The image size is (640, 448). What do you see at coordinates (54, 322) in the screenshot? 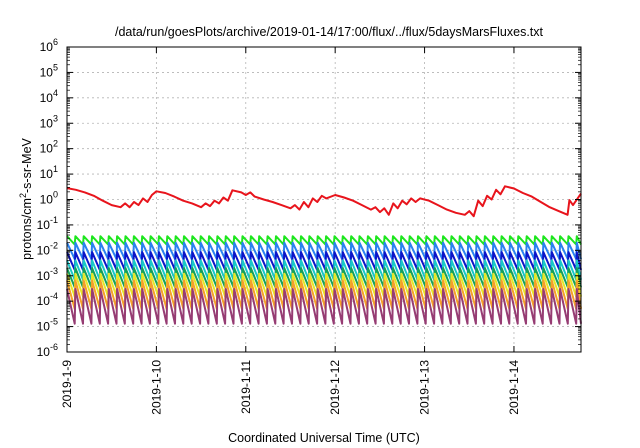
I see `y-tick-label-exponent: -5` at bounding box center [54, 322].